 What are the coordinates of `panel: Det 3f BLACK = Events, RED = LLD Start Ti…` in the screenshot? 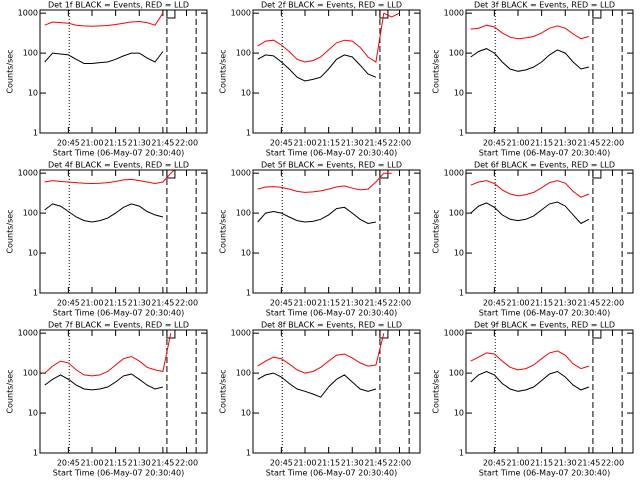 It's located at (533, 79).